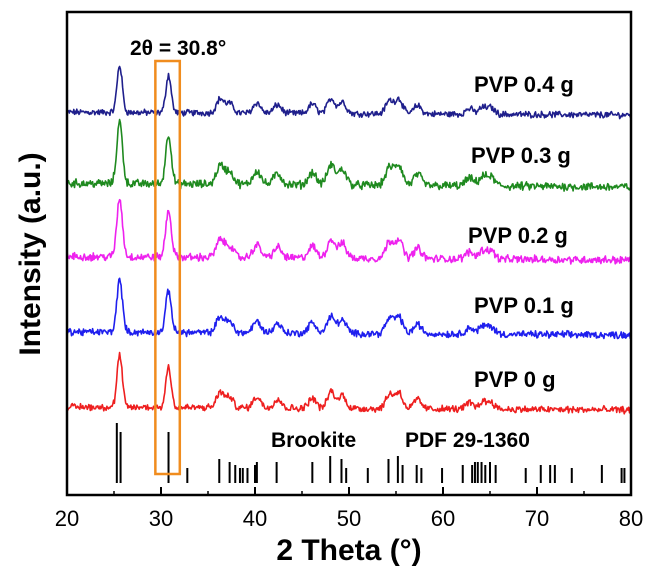 The width and height of the screenshot is (649, 566). I want to click on series-label: PVP 0 g, so click(515, 379).